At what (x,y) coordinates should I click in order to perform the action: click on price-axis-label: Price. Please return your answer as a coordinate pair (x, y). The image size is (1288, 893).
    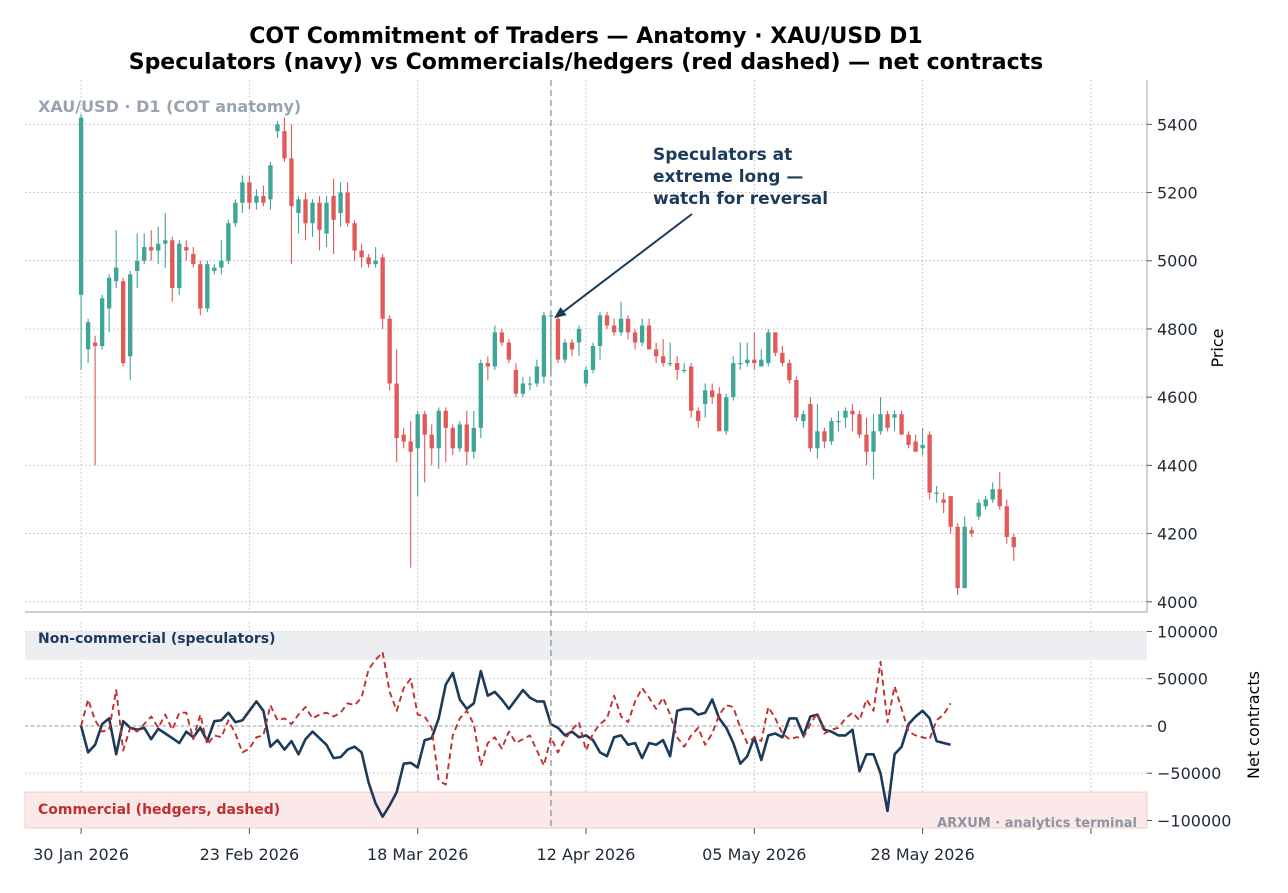
    Looking at the image, I should click on (1217, 347).